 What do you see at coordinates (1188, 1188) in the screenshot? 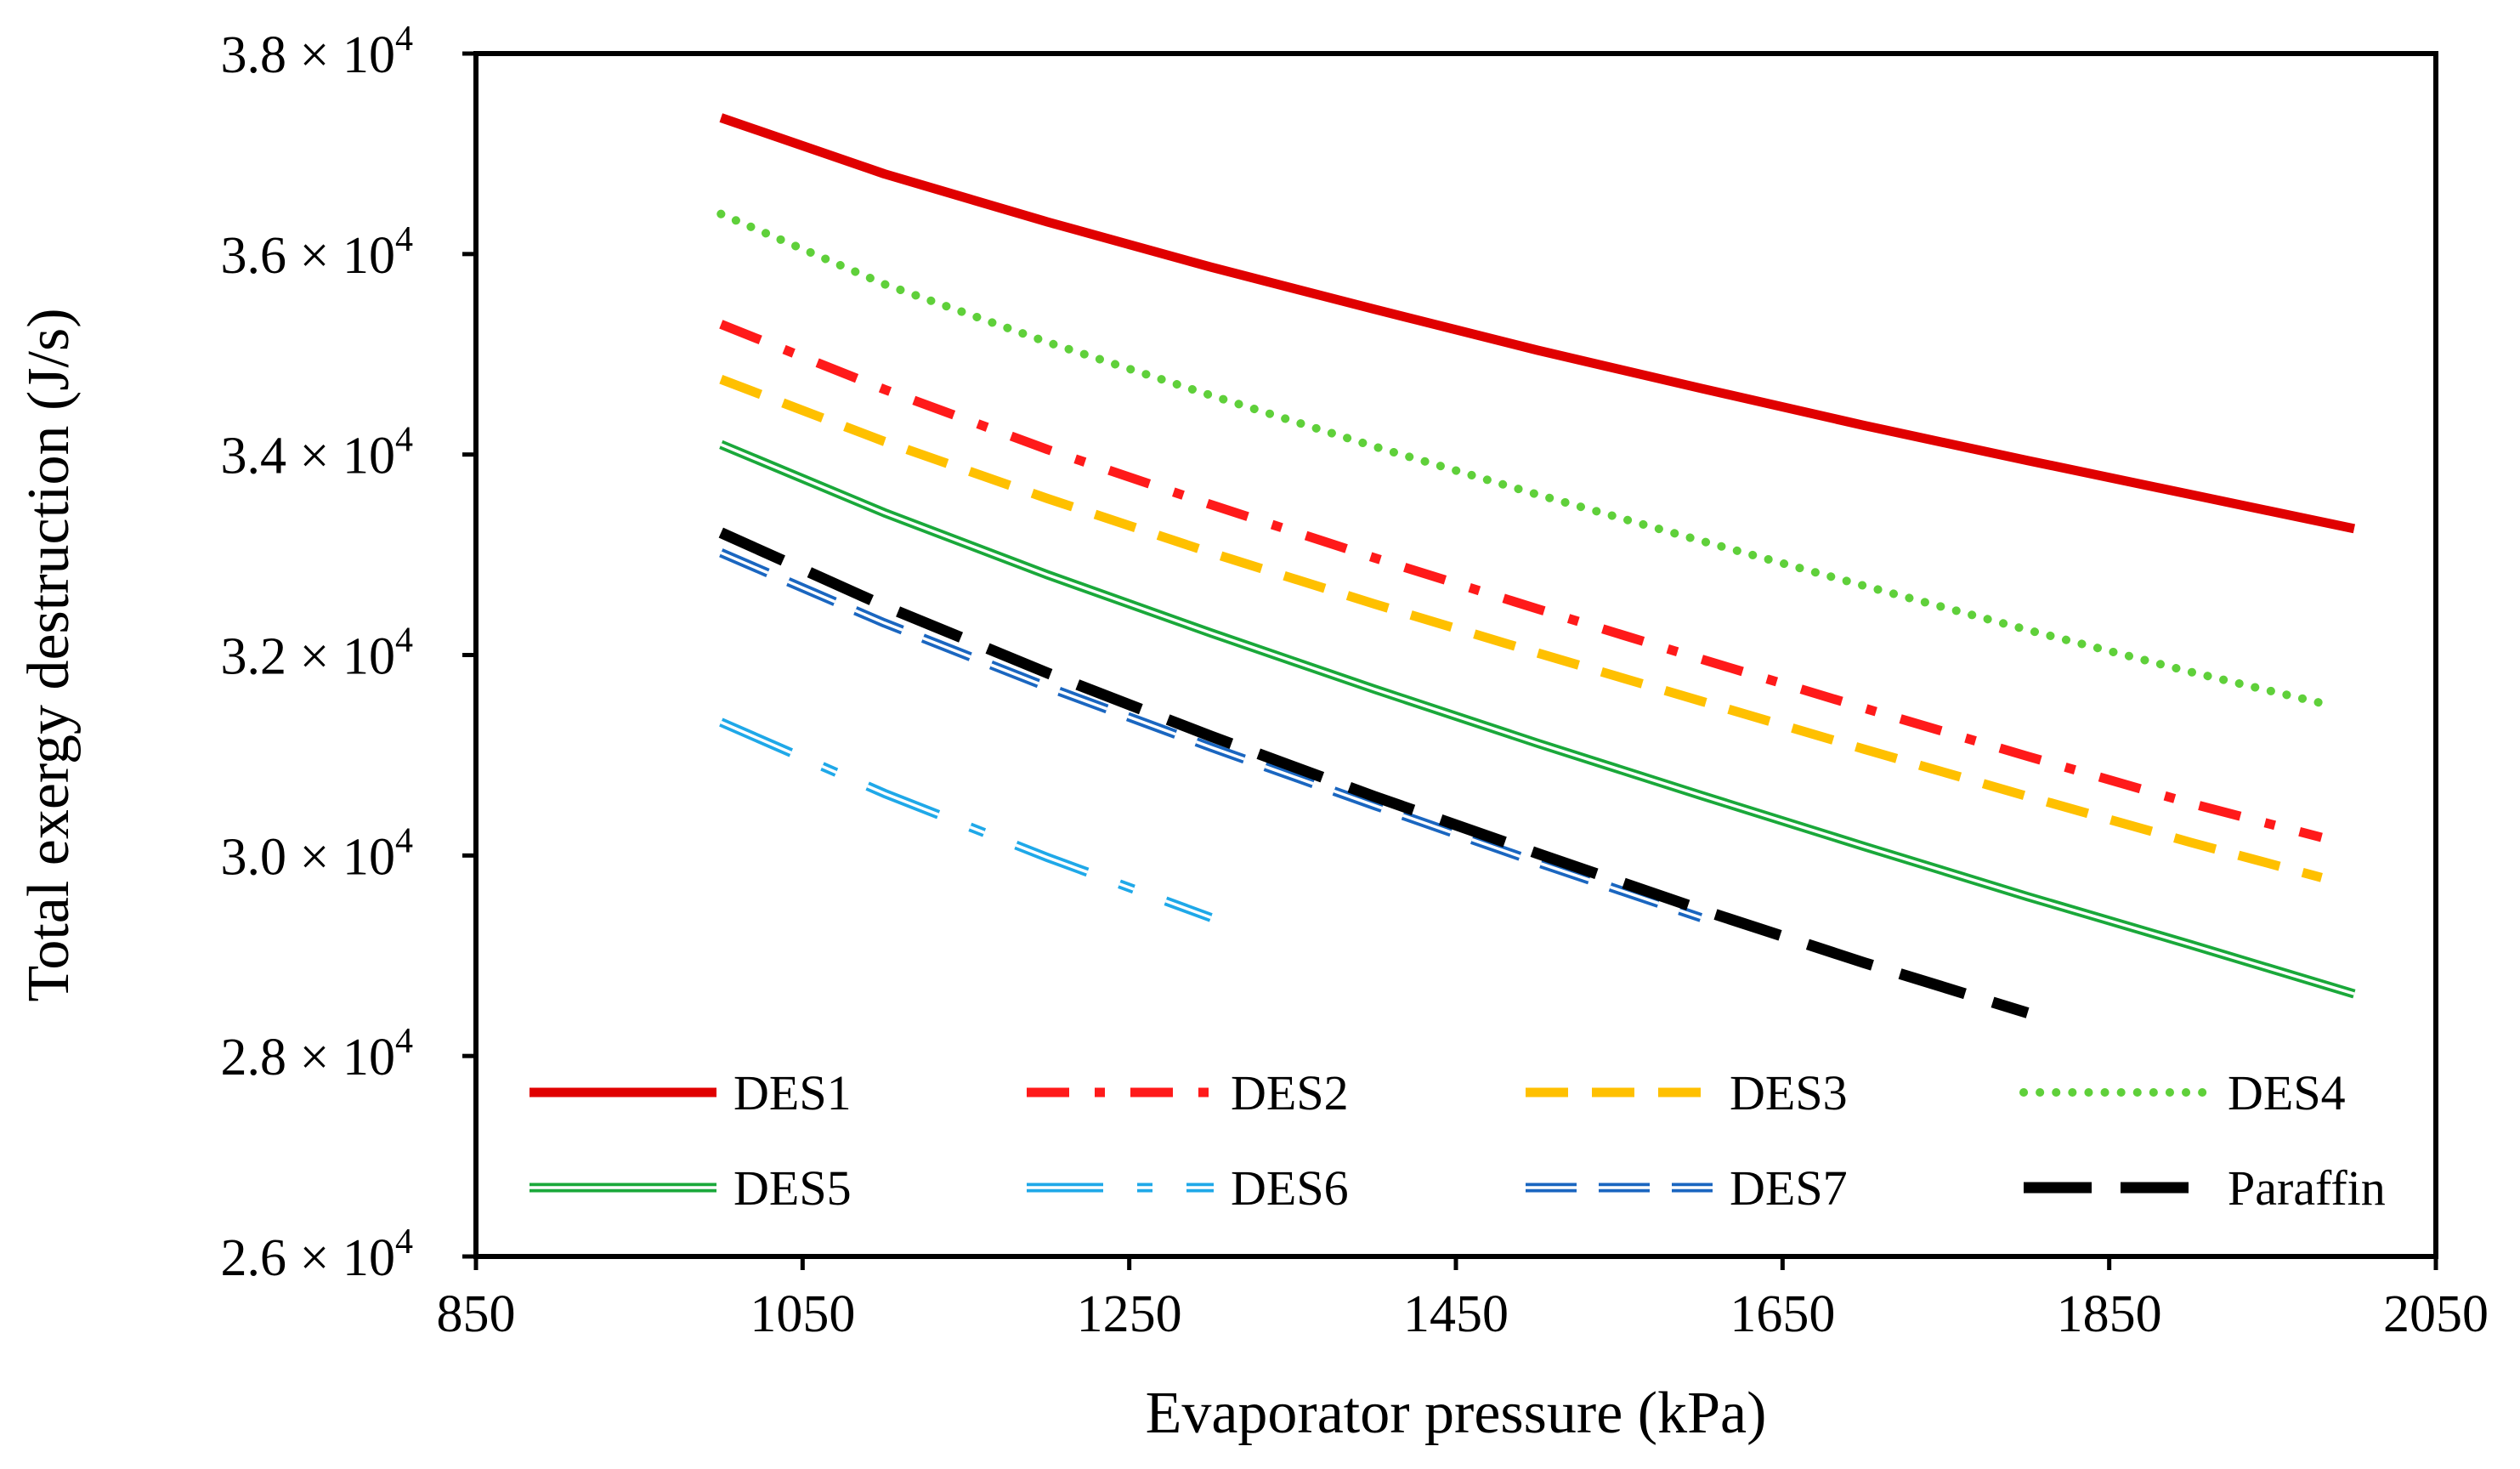
I see `legend-item: DES6` at bounding box center [1188, 1188].